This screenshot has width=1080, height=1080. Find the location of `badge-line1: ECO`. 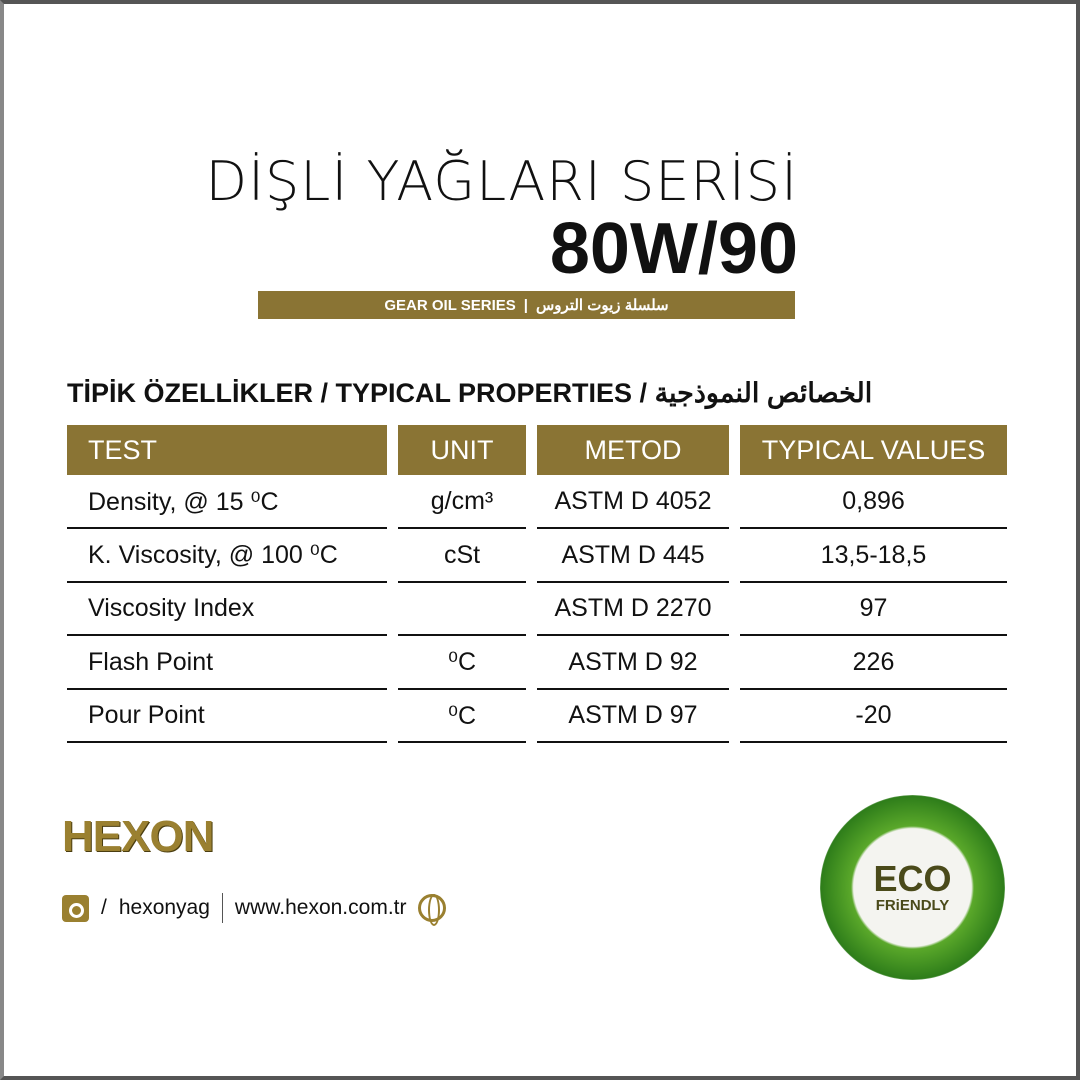

badge-line1: ECO is located at coordinates (912, 878).